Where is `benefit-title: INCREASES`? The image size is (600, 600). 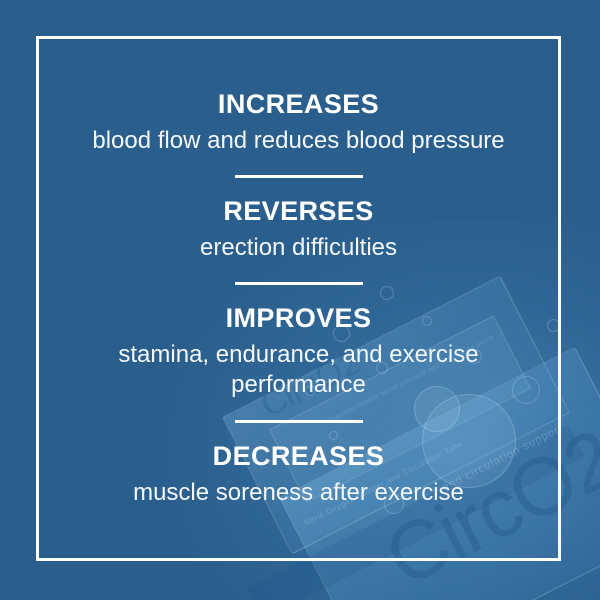 benefit-title: INCREASES is located at coordinates (298, 104).